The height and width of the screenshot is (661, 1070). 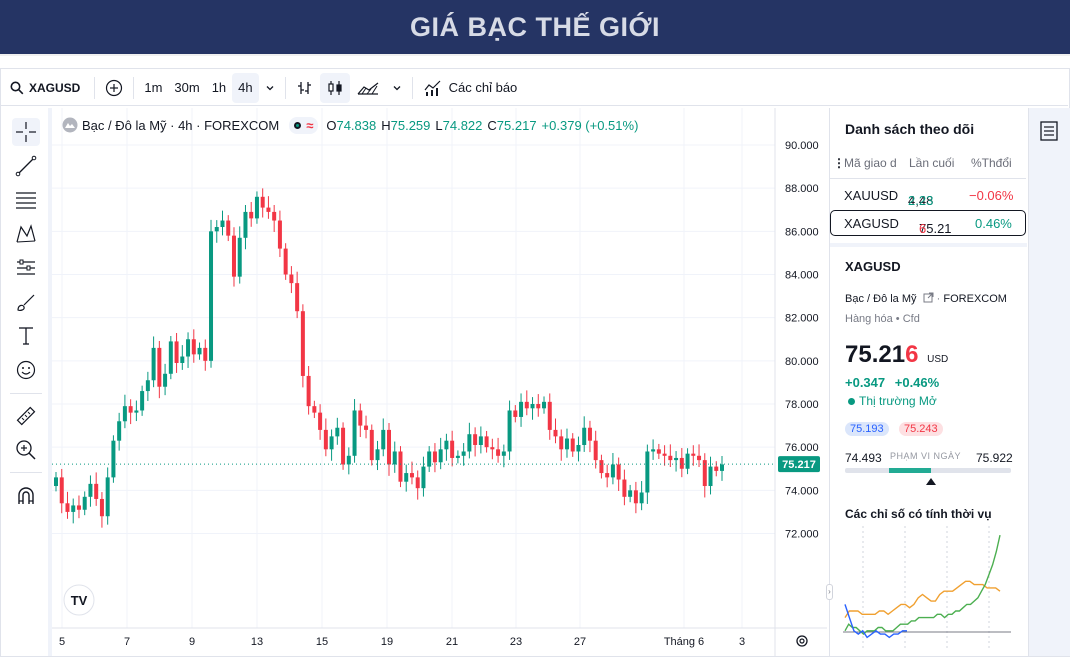 I want to click on smiley-icon, so click(x=26, y=370).